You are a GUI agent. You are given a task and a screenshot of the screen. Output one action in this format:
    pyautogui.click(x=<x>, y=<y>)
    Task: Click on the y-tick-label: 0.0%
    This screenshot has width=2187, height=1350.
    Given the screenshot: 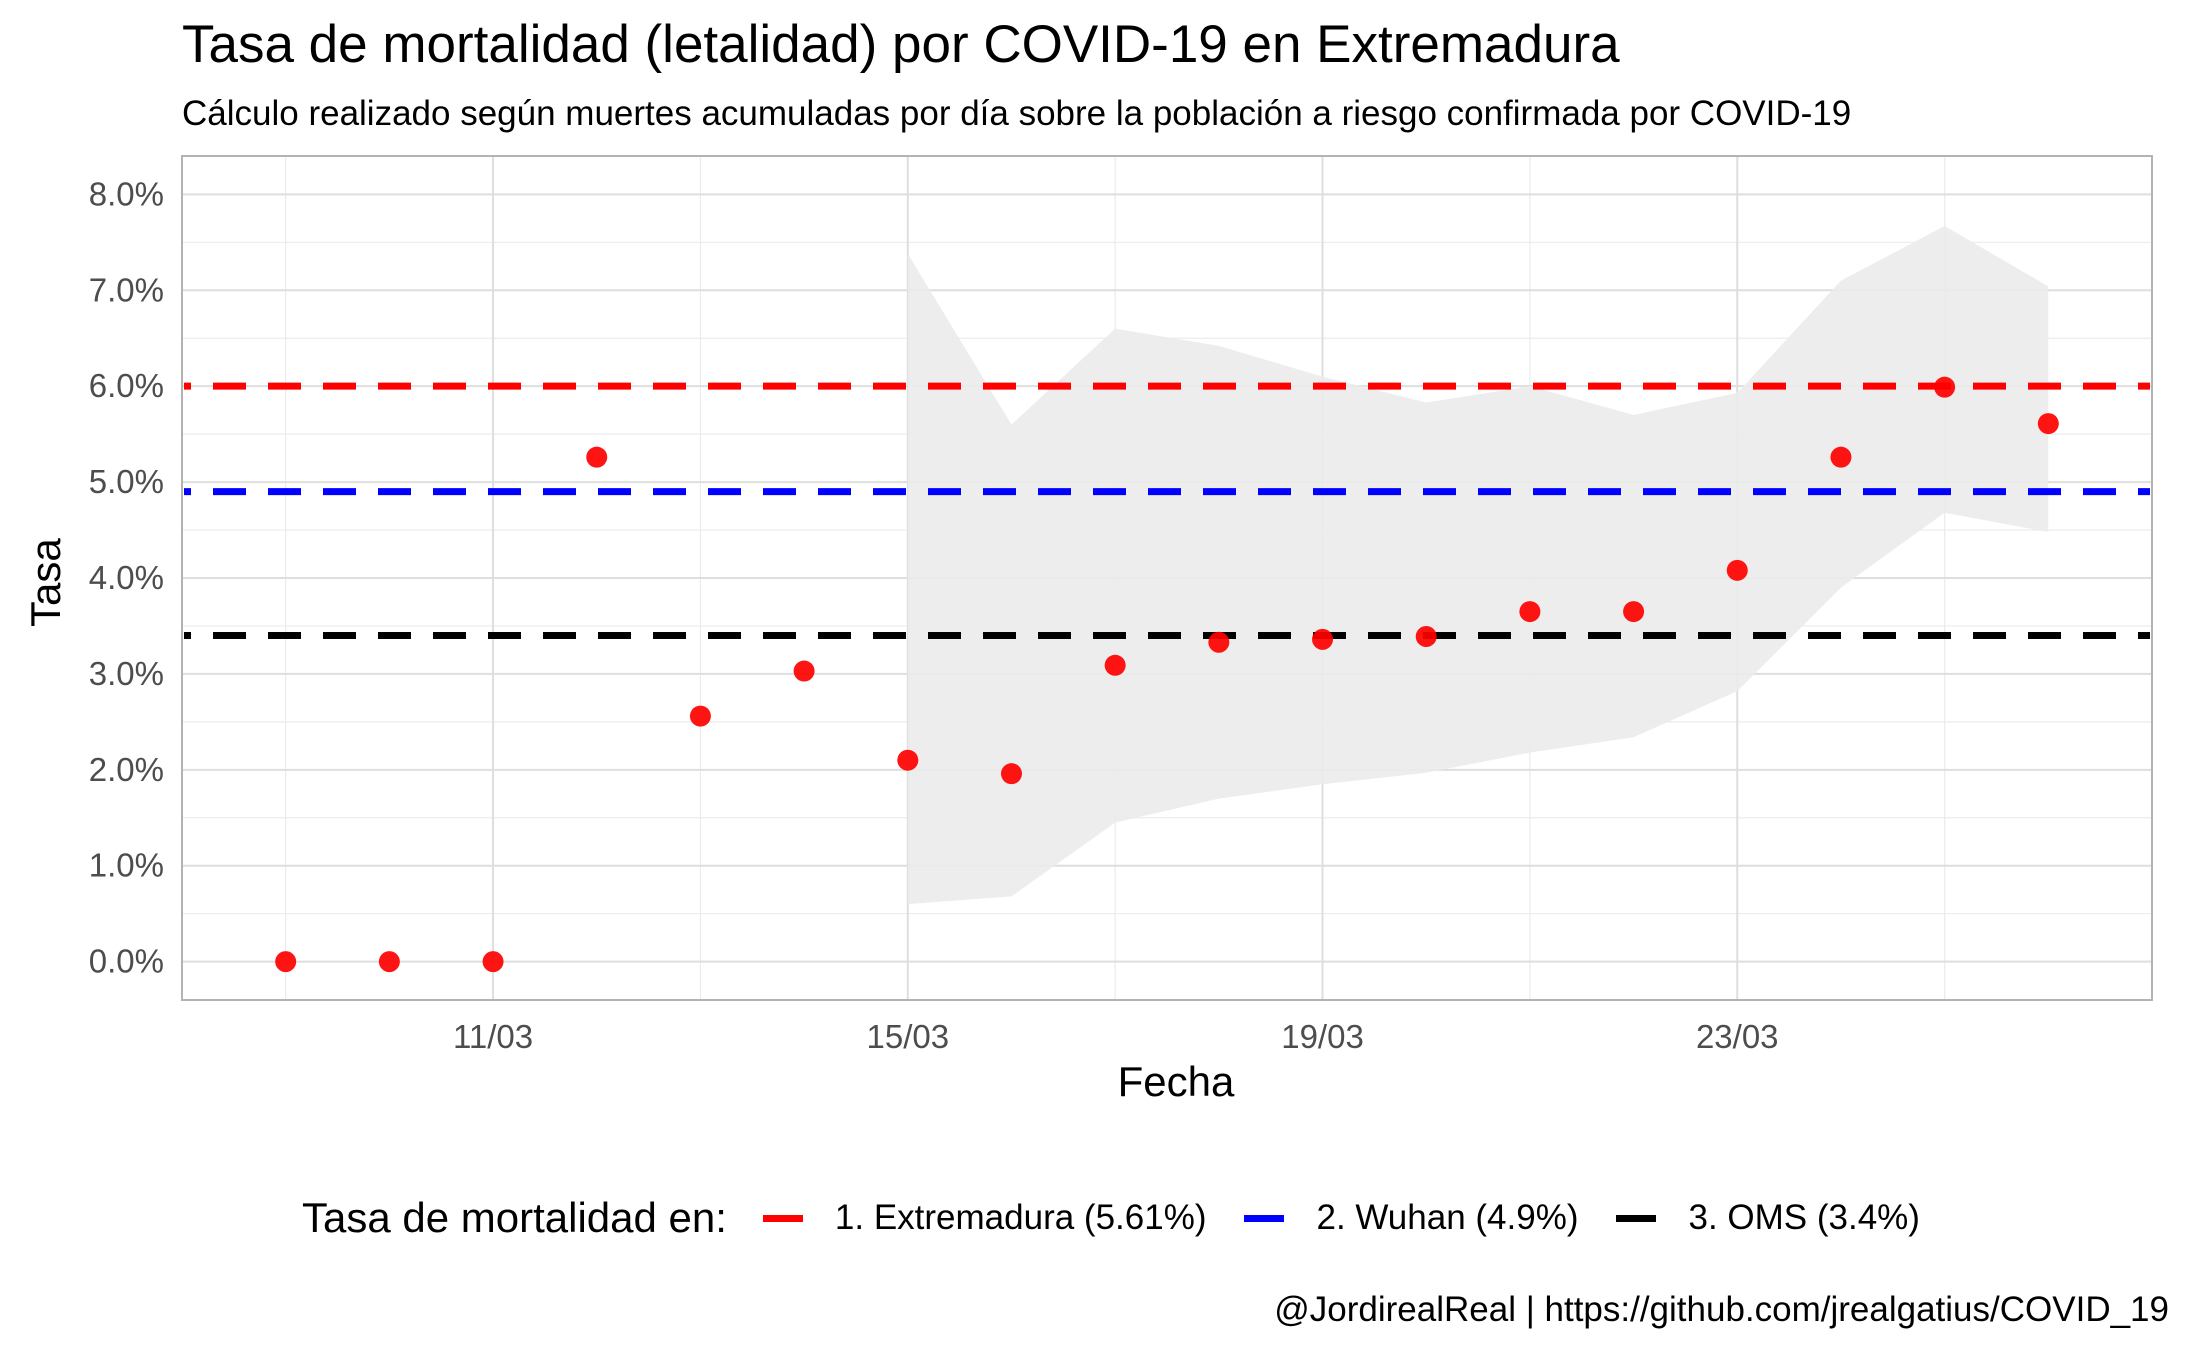 What is the action you would take?
    pyautogui.click(x=126, y=961)
    